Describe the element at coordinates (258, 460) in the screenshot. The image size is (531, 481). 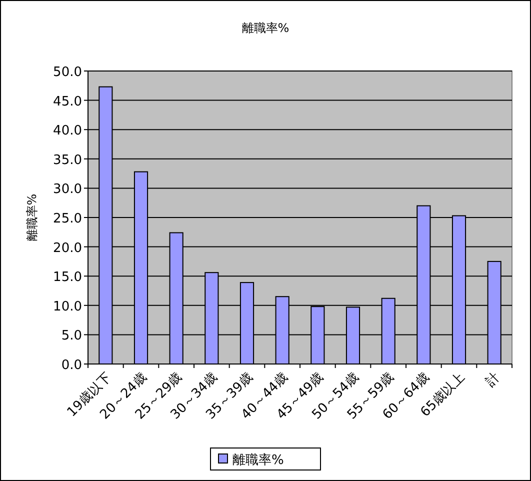
I see `legend-label: 離職率%` at that location.